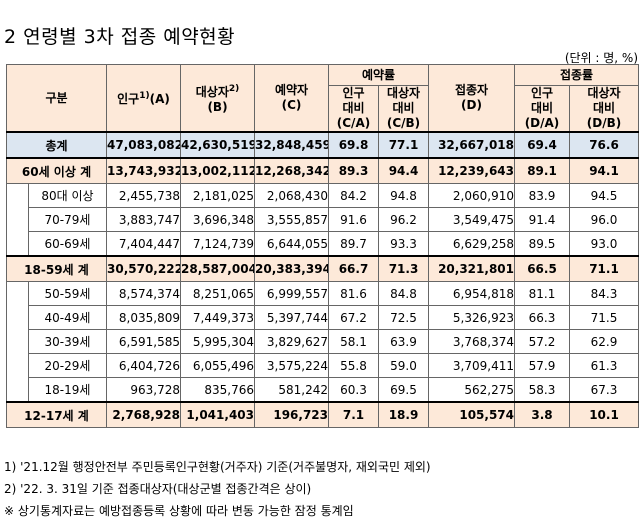  What do you see at coordinates (291, 145) in the screenshot?
I see `cell-reserved: 32,848,459` at bounding box center [291, 145].